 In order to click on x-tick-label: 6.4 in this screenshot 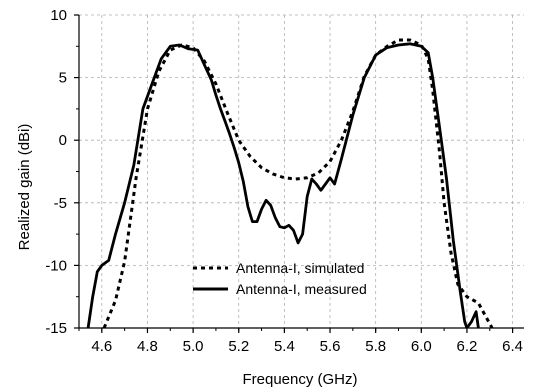, I will do `click(512, 346)`.